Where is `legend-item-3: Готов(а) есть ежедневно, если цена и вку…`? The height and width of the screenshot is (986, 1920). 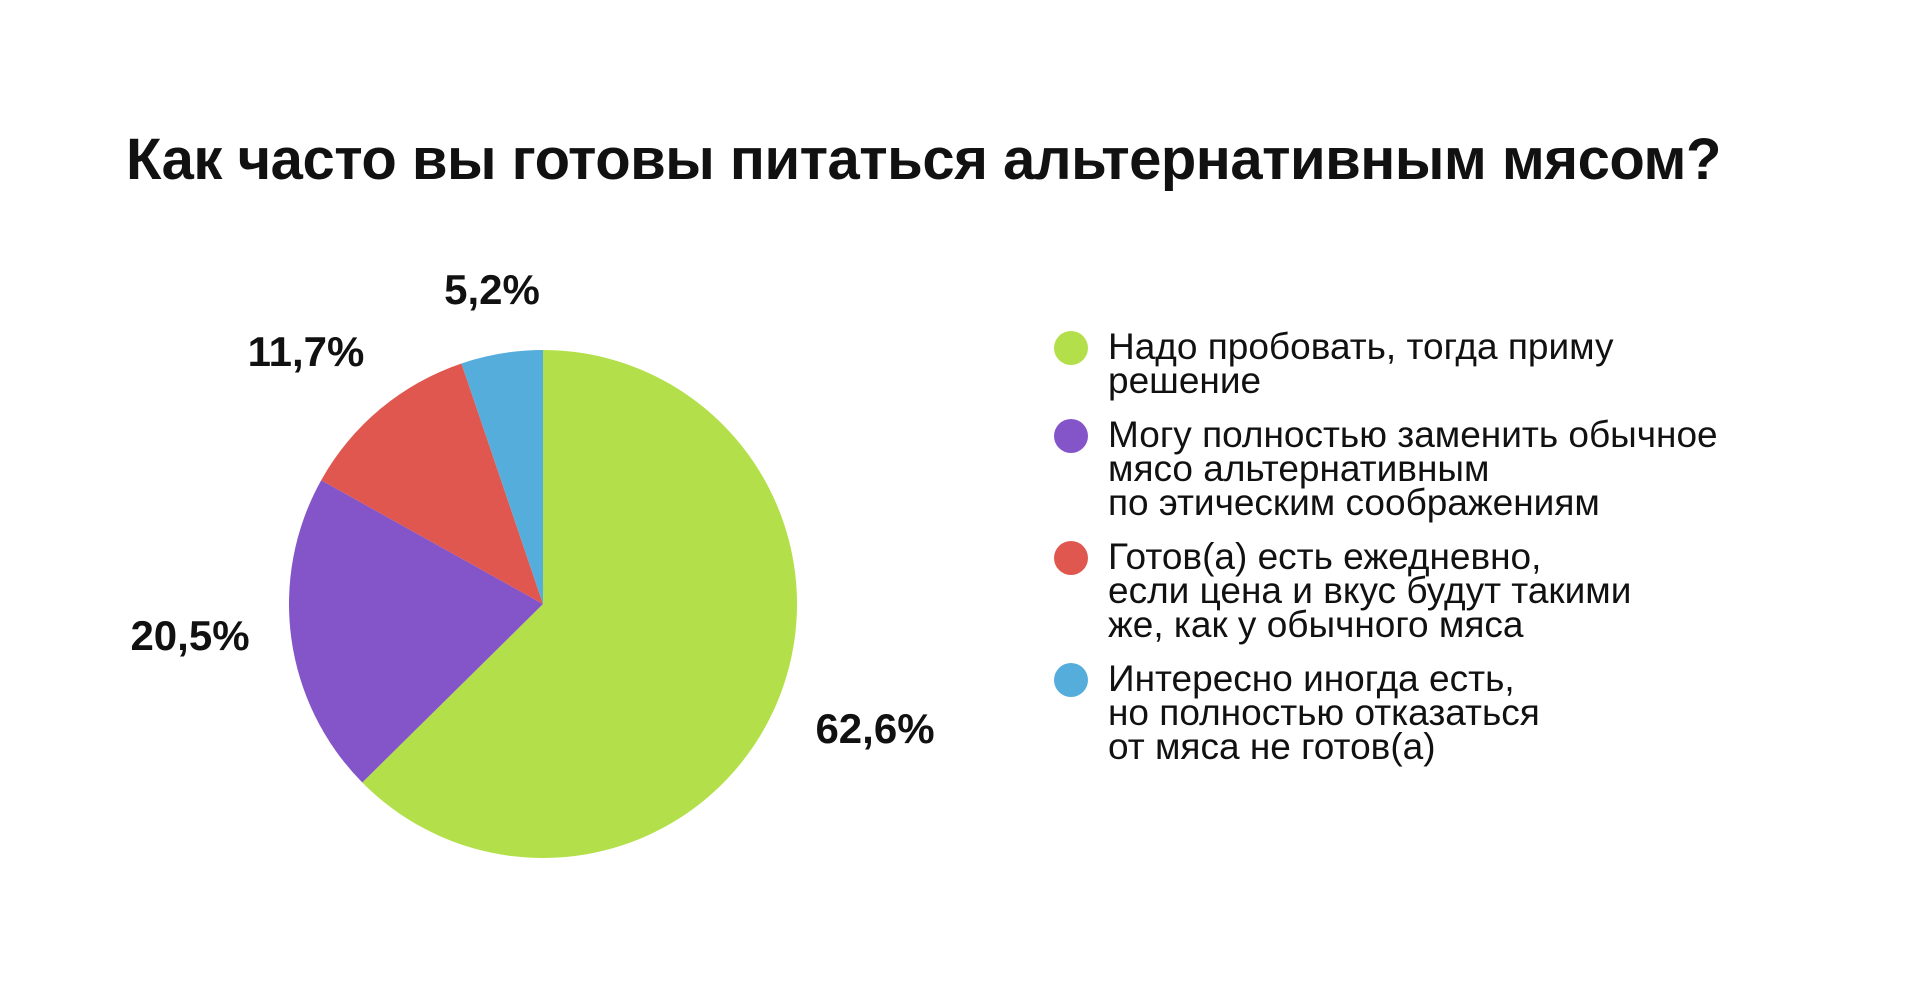 legend-item-3: Готов(а) есть ежедневно, если цена и вку… is located at coordinates (1464, 590).